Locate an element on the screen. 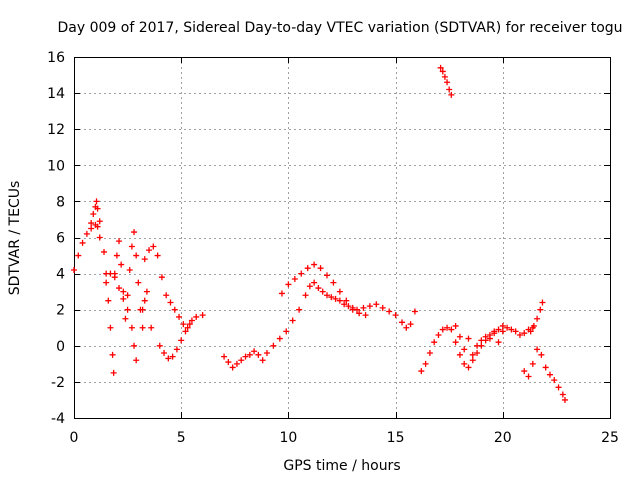 This screenshot has height=480, width=640. x-tick-label: 10 is located at coordinates (288, 438).